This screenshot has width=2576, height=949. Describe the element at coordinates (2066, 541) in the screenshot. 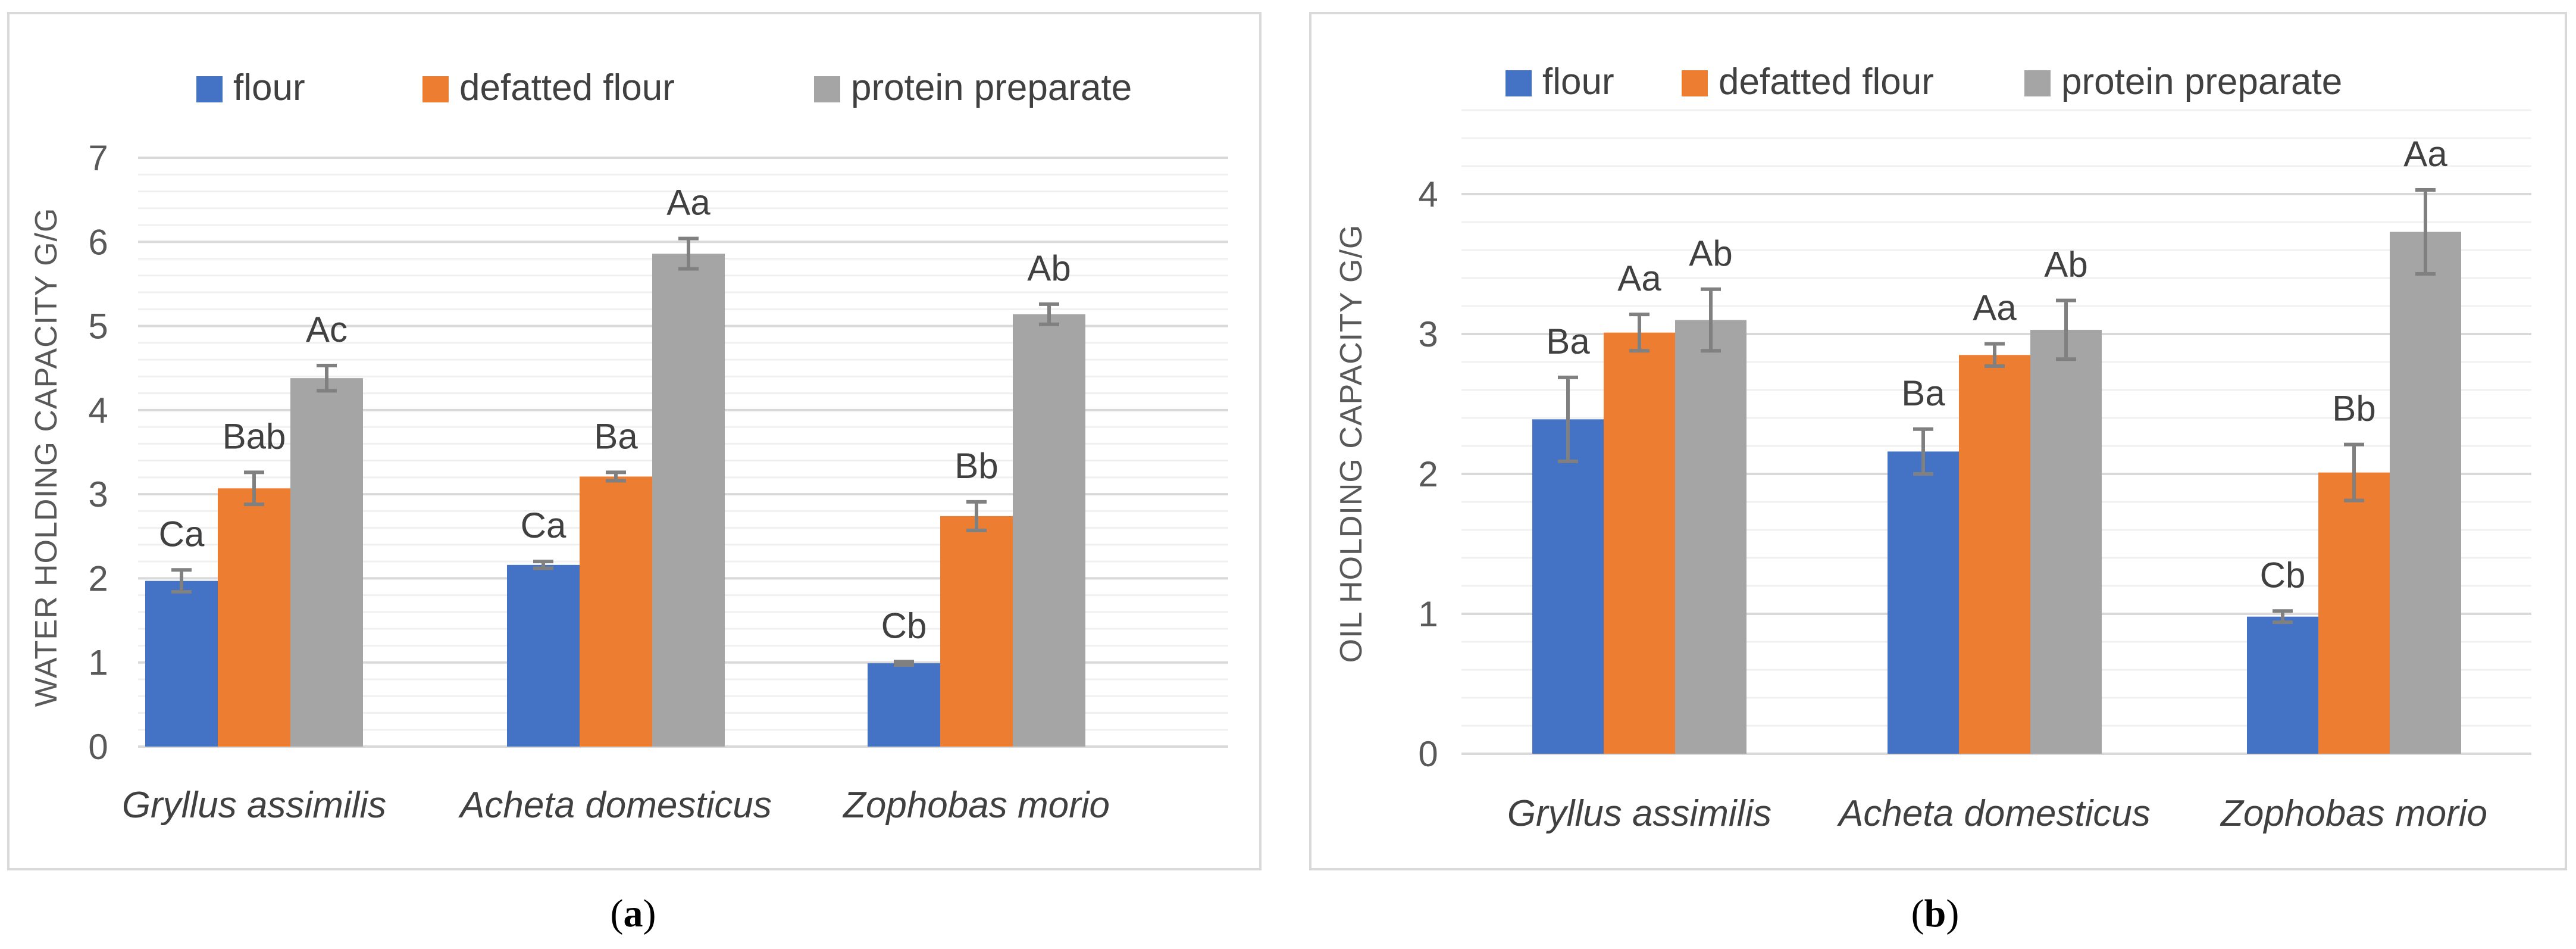

I see `panel-b-acheta-domesticus-protein-preparate-bar` at that location.